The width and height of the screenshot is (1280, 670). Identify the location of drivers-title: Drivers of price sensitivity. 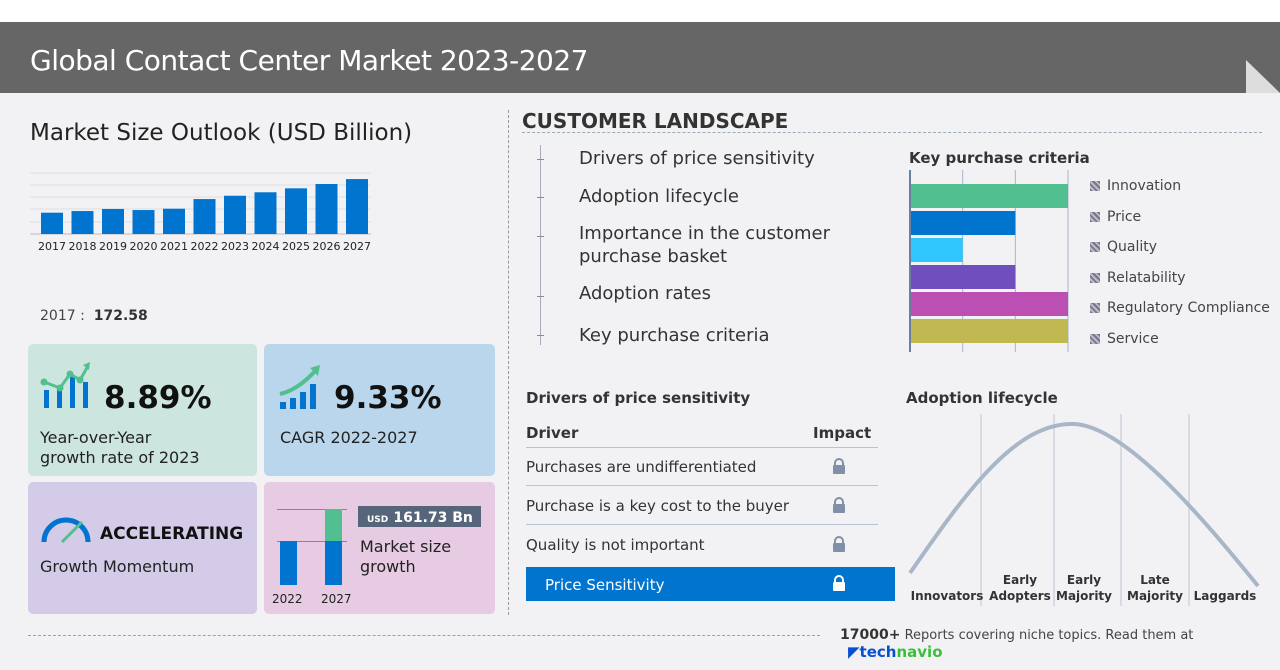
(638, 398).